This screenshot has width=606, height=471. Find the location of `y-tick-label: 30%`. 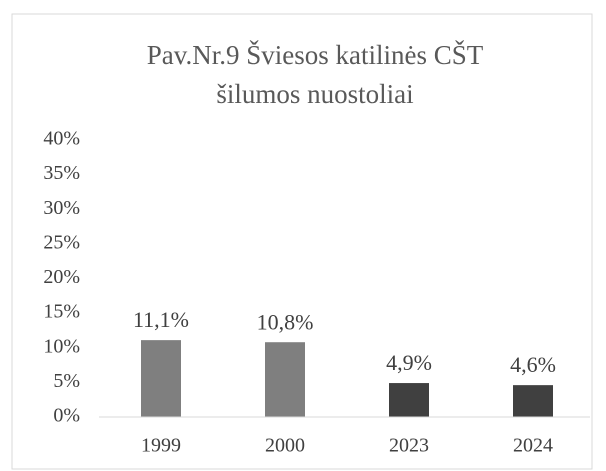

y-tick-label: 30% is located at coordinates (61, 208).